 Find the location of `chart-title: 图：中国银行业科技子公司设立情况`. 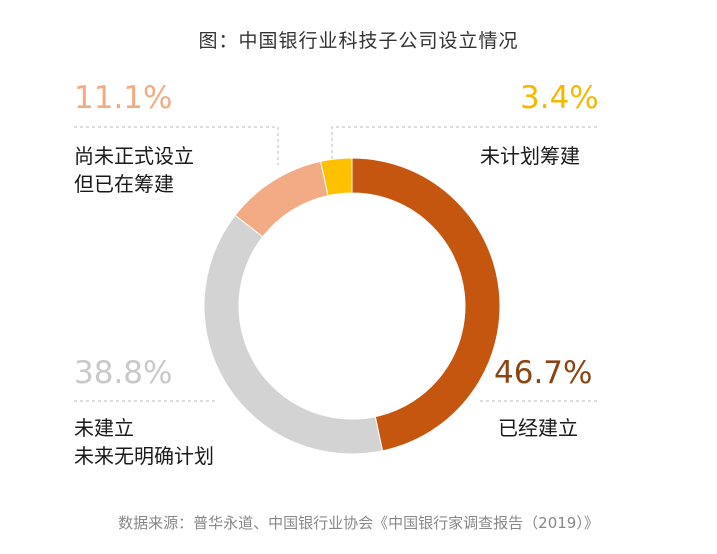

chart-title: 图：中国银行业科技子公司设立情况 is located at coordinates (358, 41).